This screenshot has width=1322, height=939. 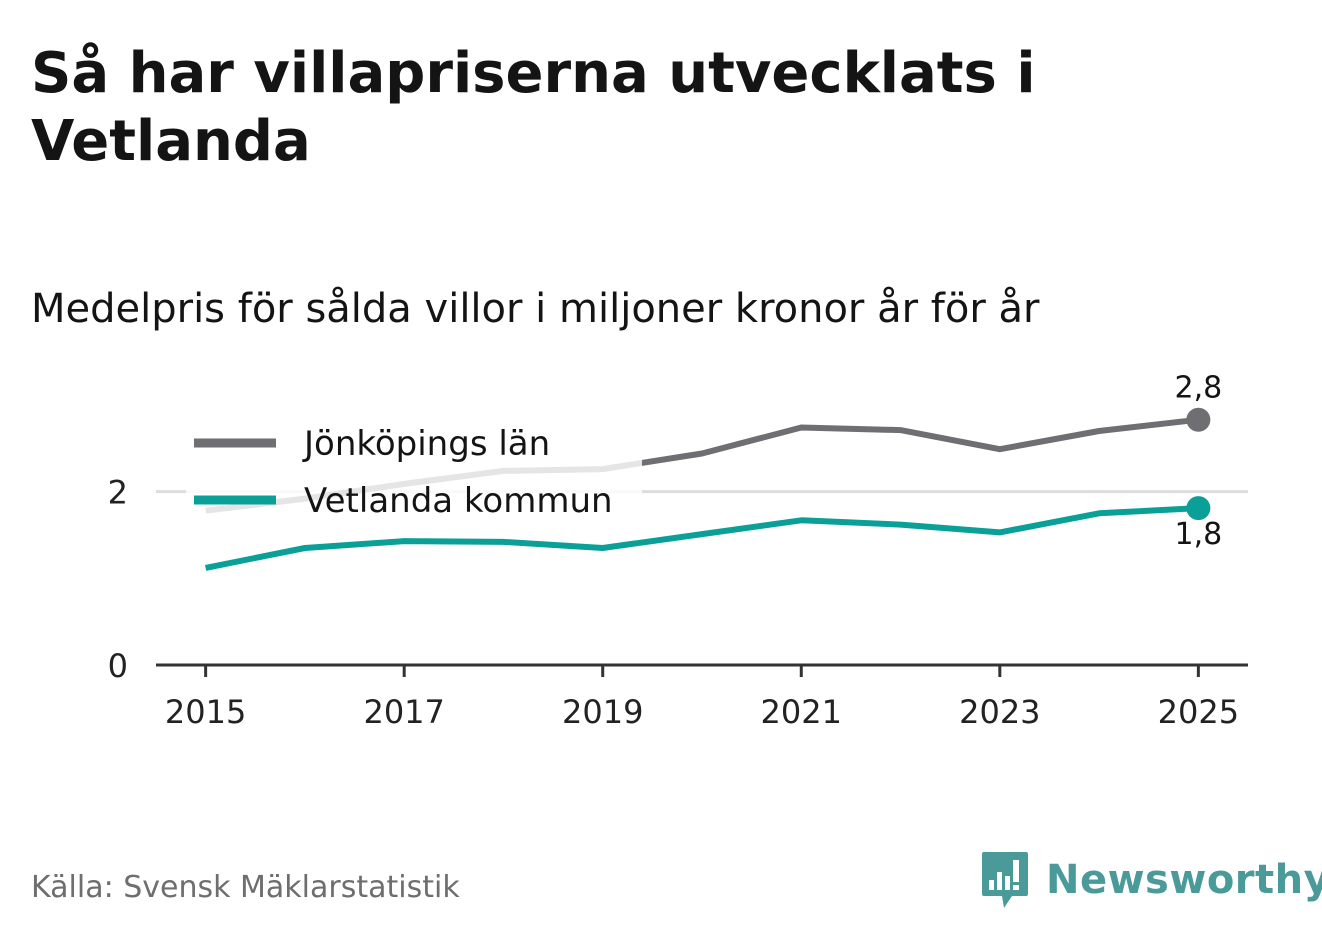 What do you see at coordinates (205, 712) in the screenshot?
I see `x-tick-label-2015: 2015` at bounding box center [205, 712].